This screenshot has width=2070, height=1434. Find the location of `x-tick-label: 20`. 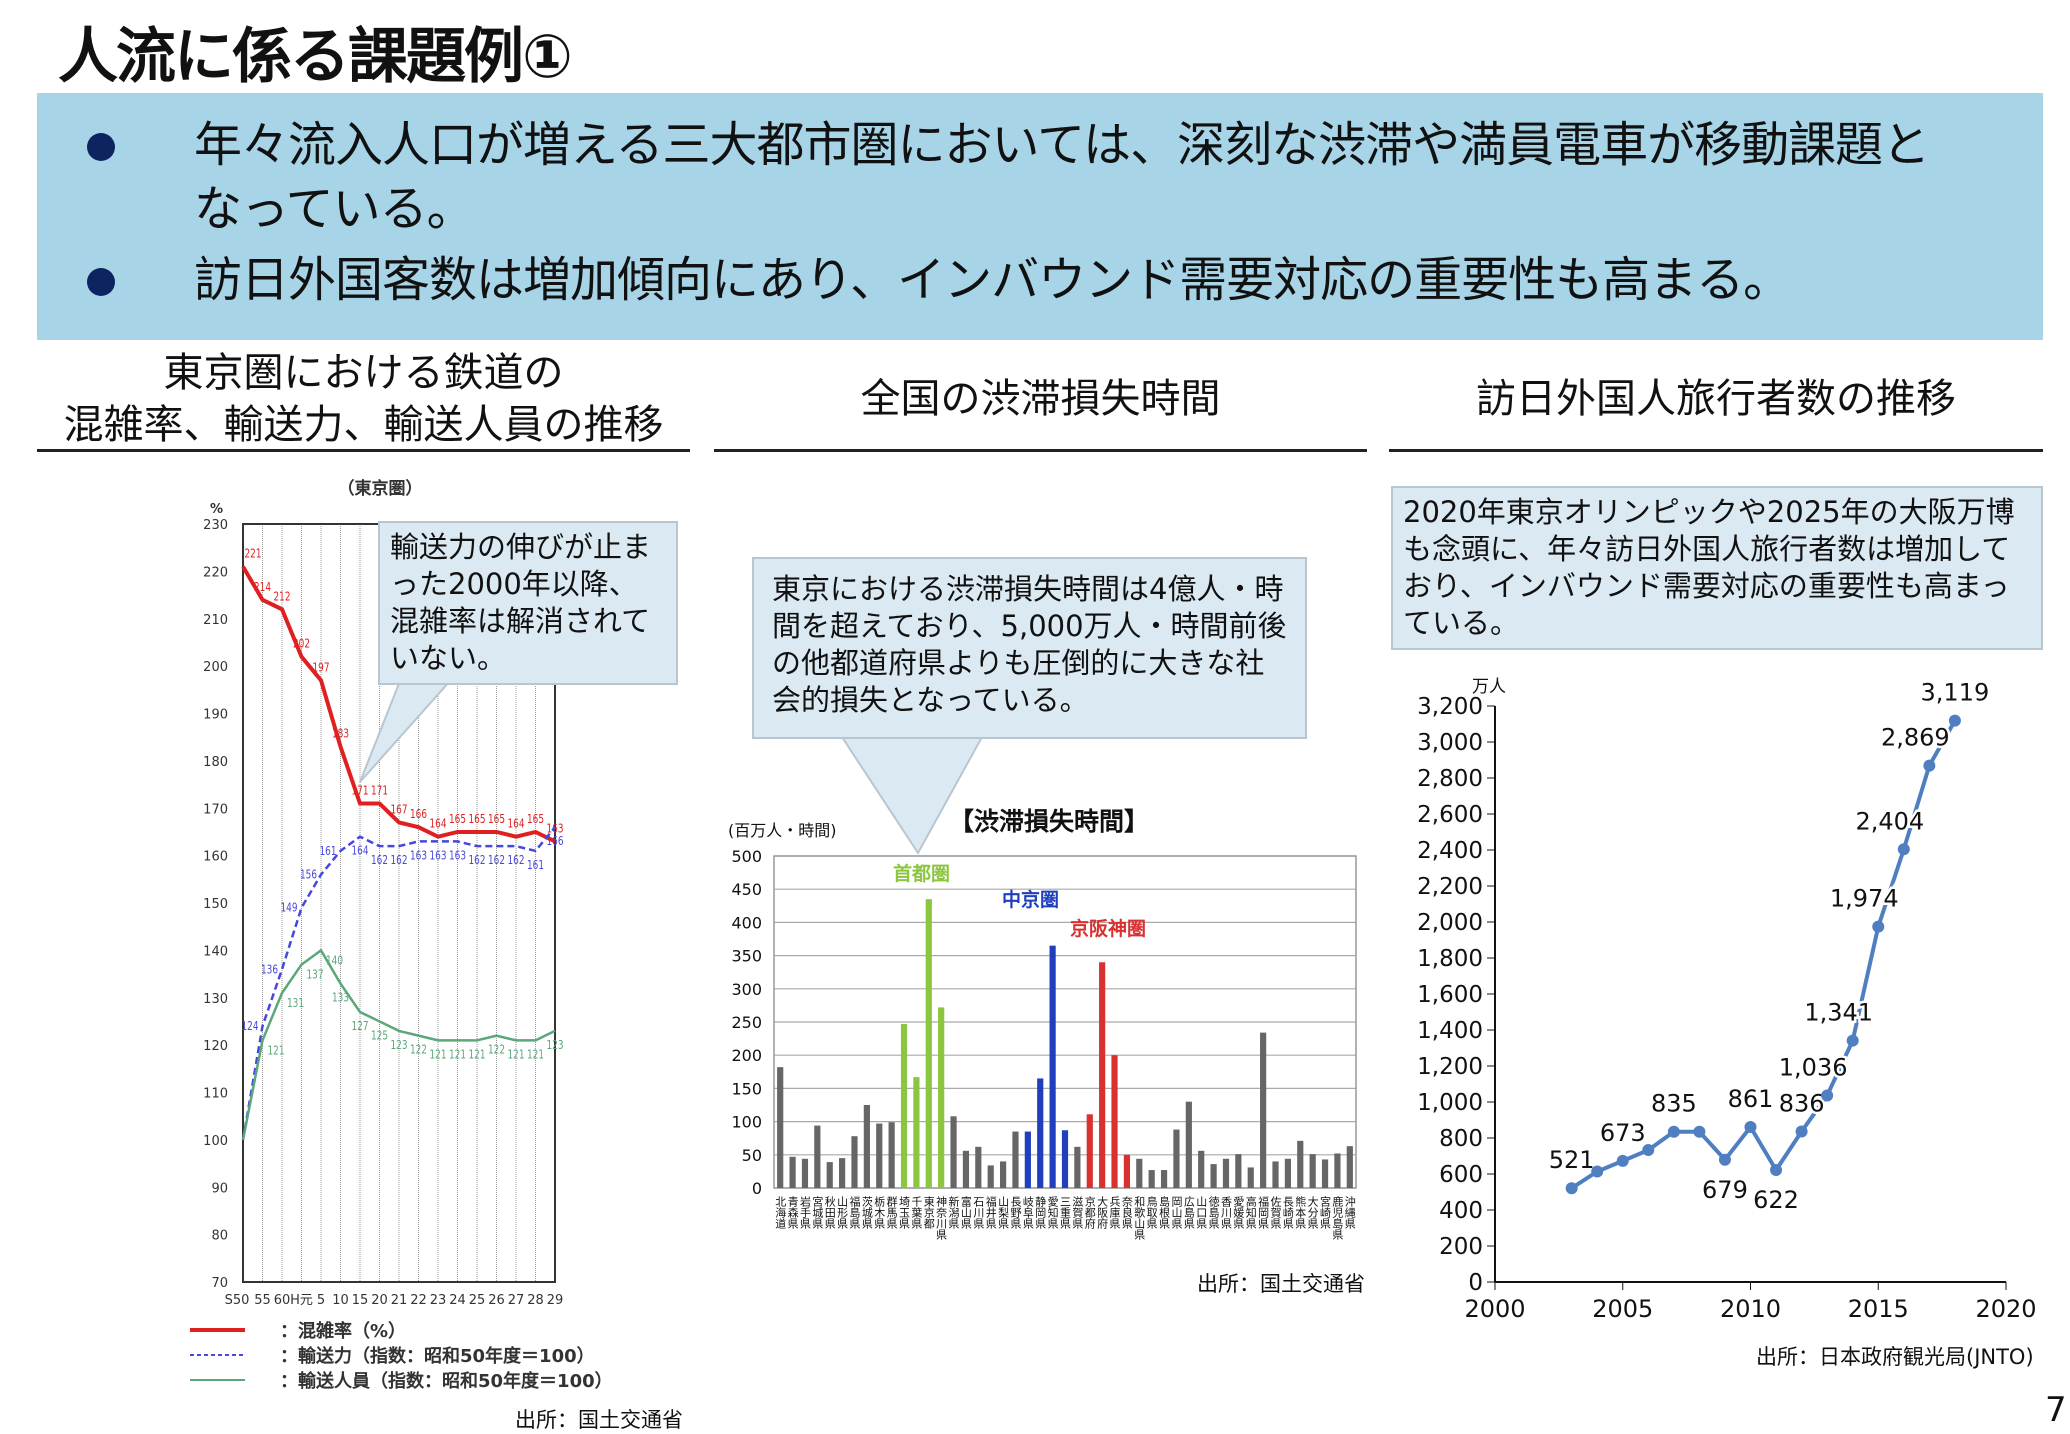

x-tick-label: 20 is located at coordinates (379, 1300).